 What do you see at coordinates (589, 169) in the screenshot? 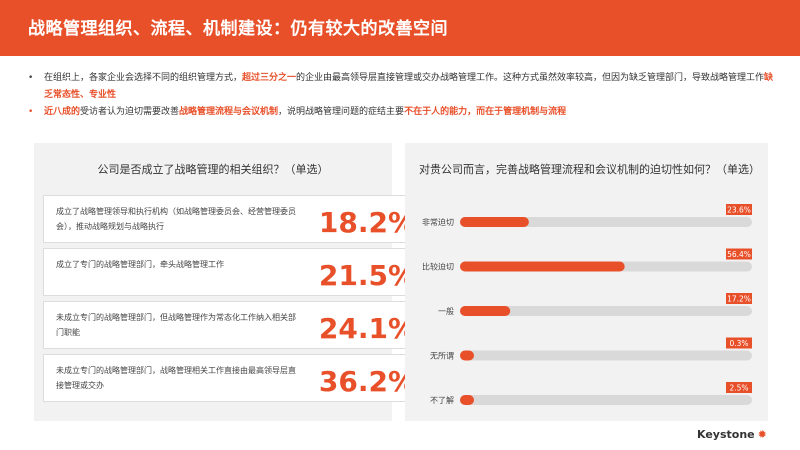
I see `chart-title: 对贵公司而言，完善战略管理流程和会议机制的迫切性如何？（单选）` at bounding box center [589, 169].